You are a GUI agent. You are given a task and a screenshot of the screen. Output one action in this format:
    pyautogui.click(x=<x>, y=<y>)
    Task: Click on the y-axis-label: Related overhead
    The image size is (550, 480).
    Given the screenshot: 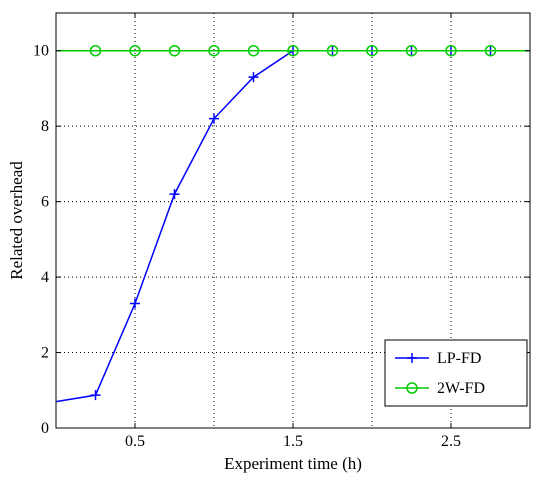 What is the action you would take?
    pyautogui.click(x=16, y=220)
    